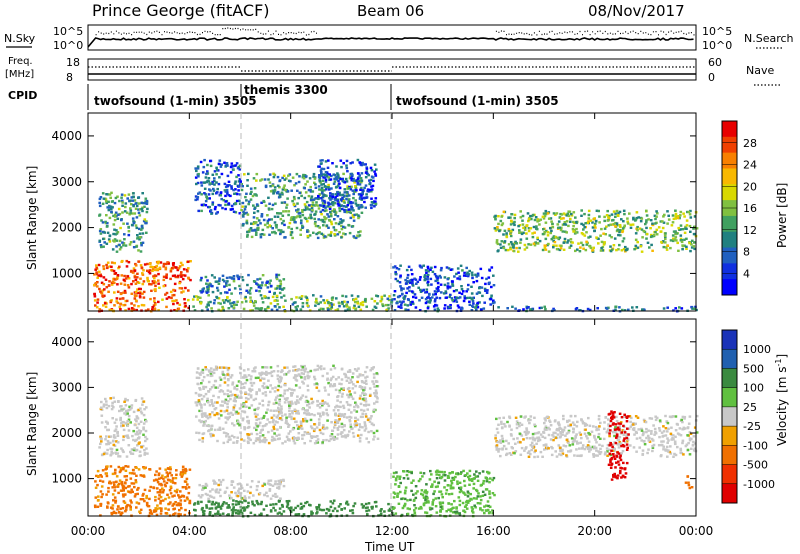 The image size is (800, 554). Describe the element at coordinates (20, 38) in the screenshot. I see `nsky-label: N.Sky` at that location.